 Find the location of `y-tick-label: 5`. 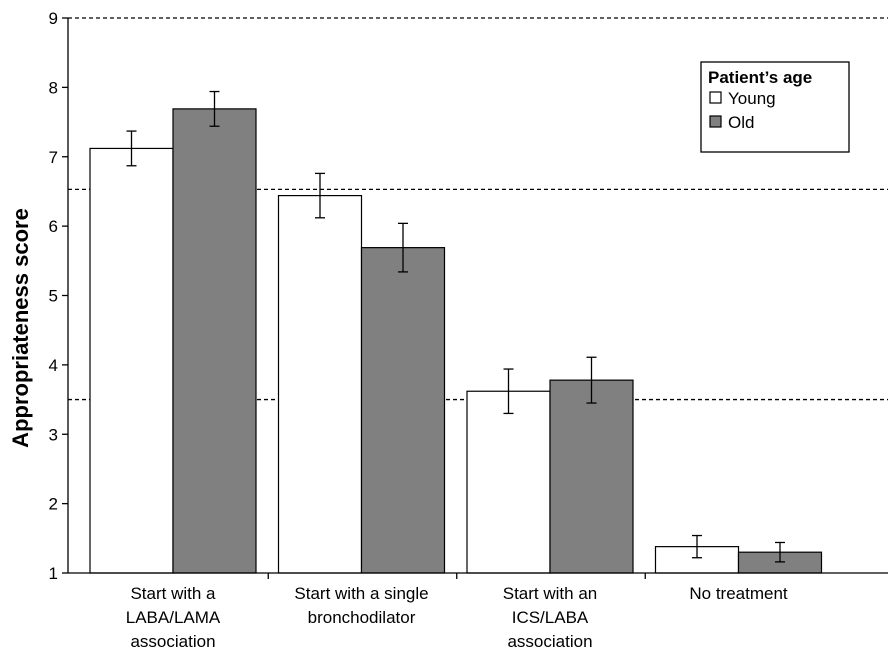

y-tick-label: 5 is located at coordinates (53, 296).